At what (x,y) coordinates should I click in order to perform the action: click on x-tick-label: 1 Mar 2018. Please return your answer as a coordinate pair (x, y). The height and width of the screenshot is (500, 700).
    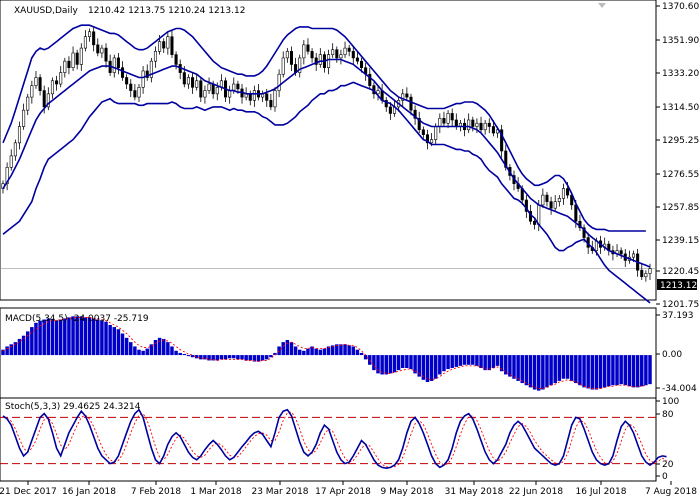
    Looking at the image, I should click on (216, 492).